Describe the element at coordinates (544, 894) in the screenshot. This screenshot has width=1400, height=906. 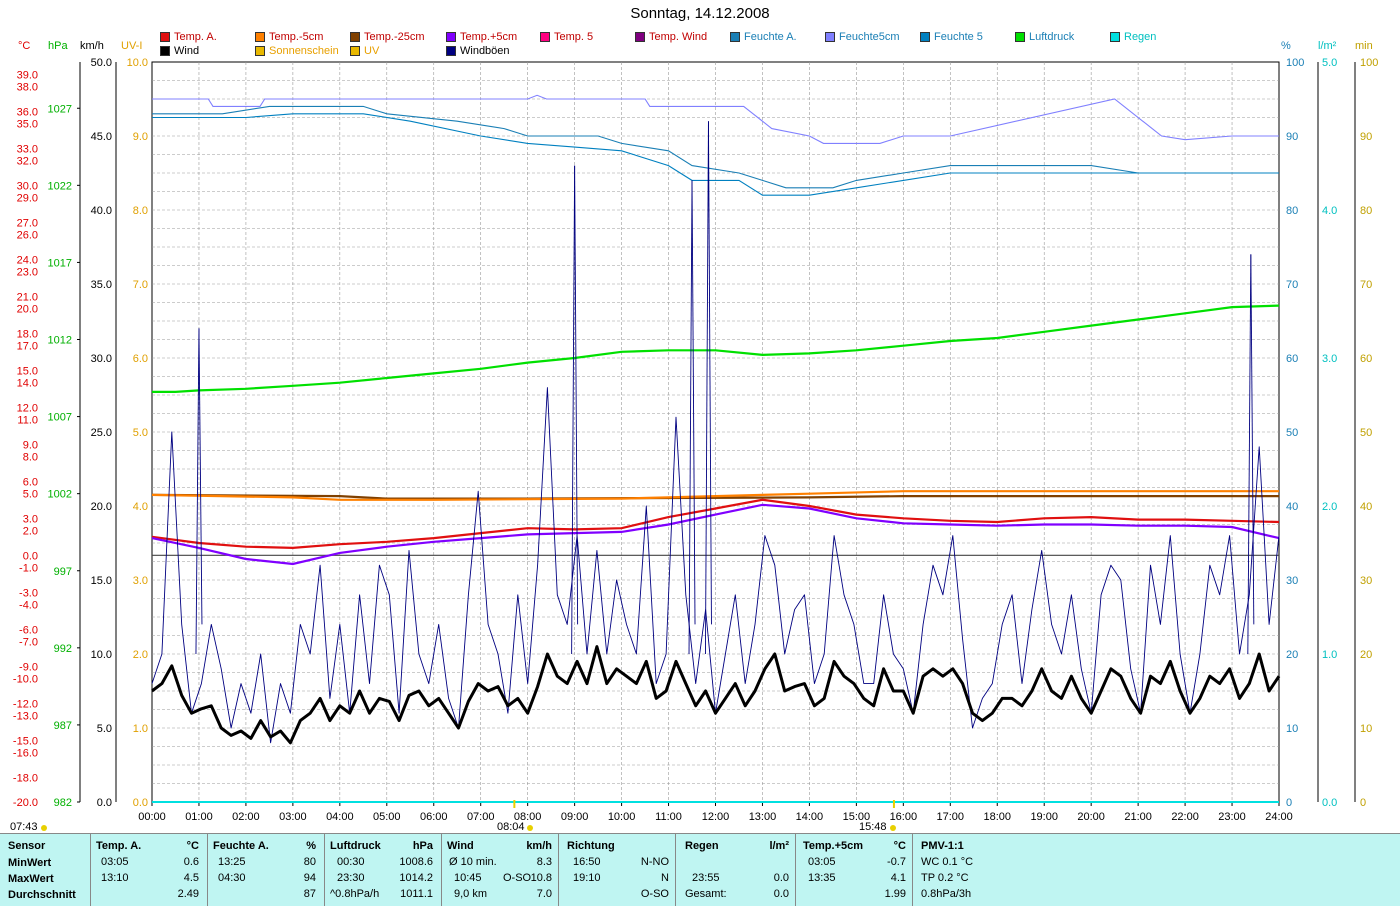
I see `wind-avg: 7.0` at that location.